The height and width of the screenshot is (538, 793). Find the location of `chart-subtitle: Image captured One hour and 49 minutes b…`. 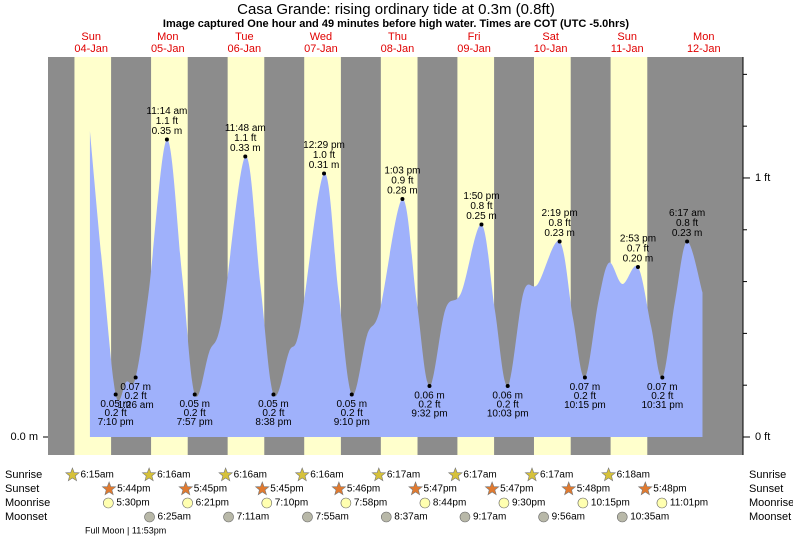

chart-subtitle: Image captured One hour and 49 minutes b… is located at coordinates (396, 24).